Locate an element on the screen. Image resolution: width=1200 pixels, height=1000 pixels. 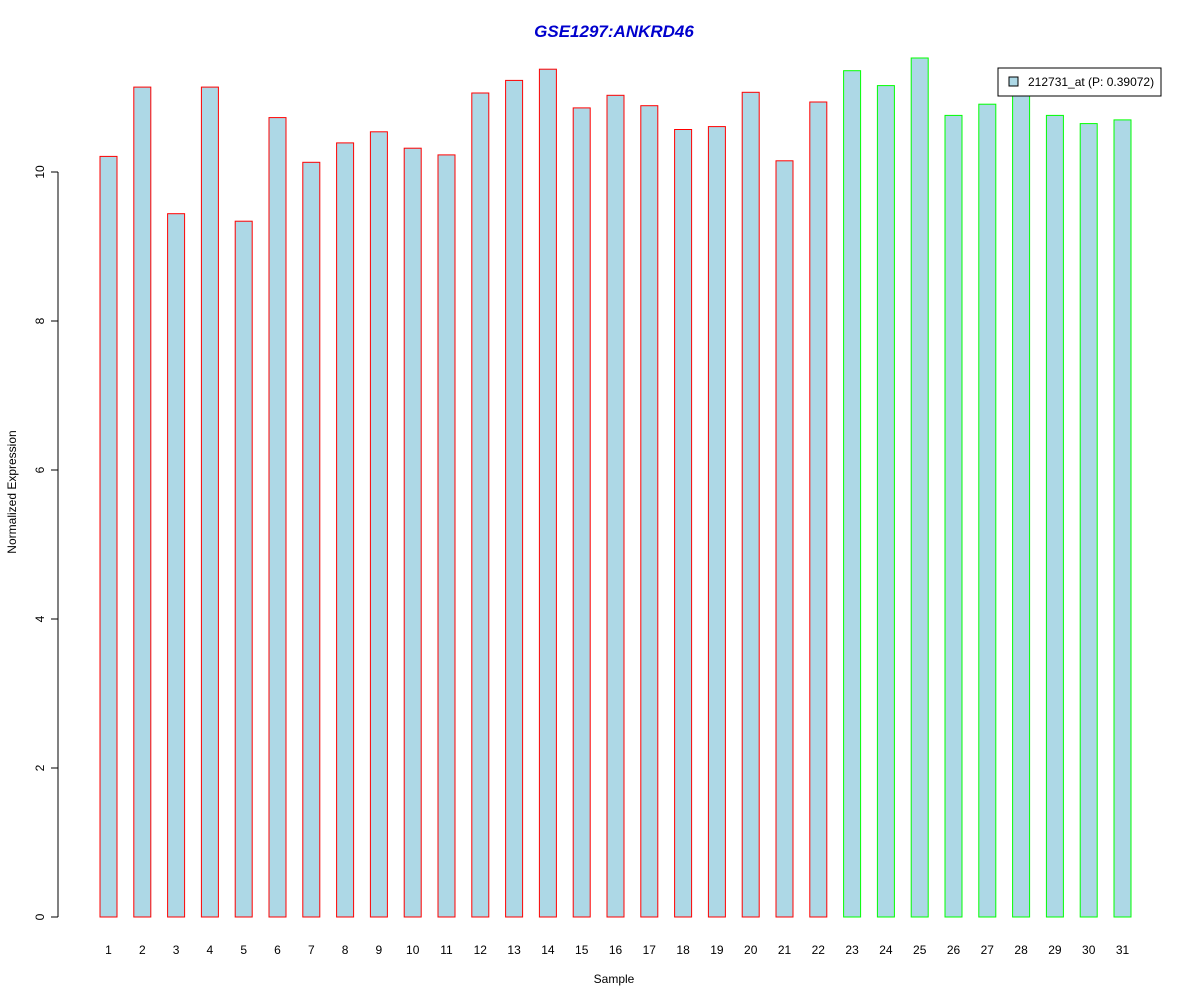
x-tick-label: 30 is located at coordinates (1089, 950).